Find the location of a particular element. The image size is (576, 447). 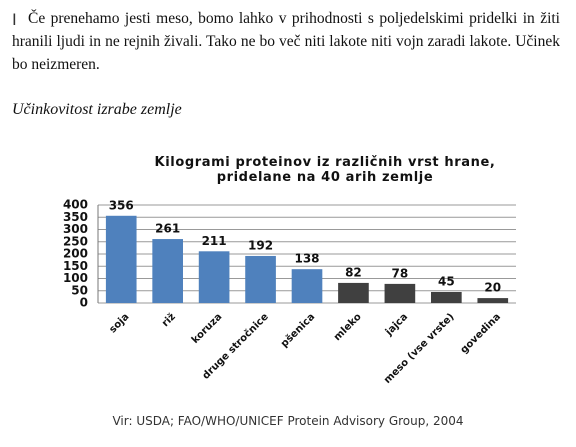

data-label: 138 is located at coordinates (306, 259).